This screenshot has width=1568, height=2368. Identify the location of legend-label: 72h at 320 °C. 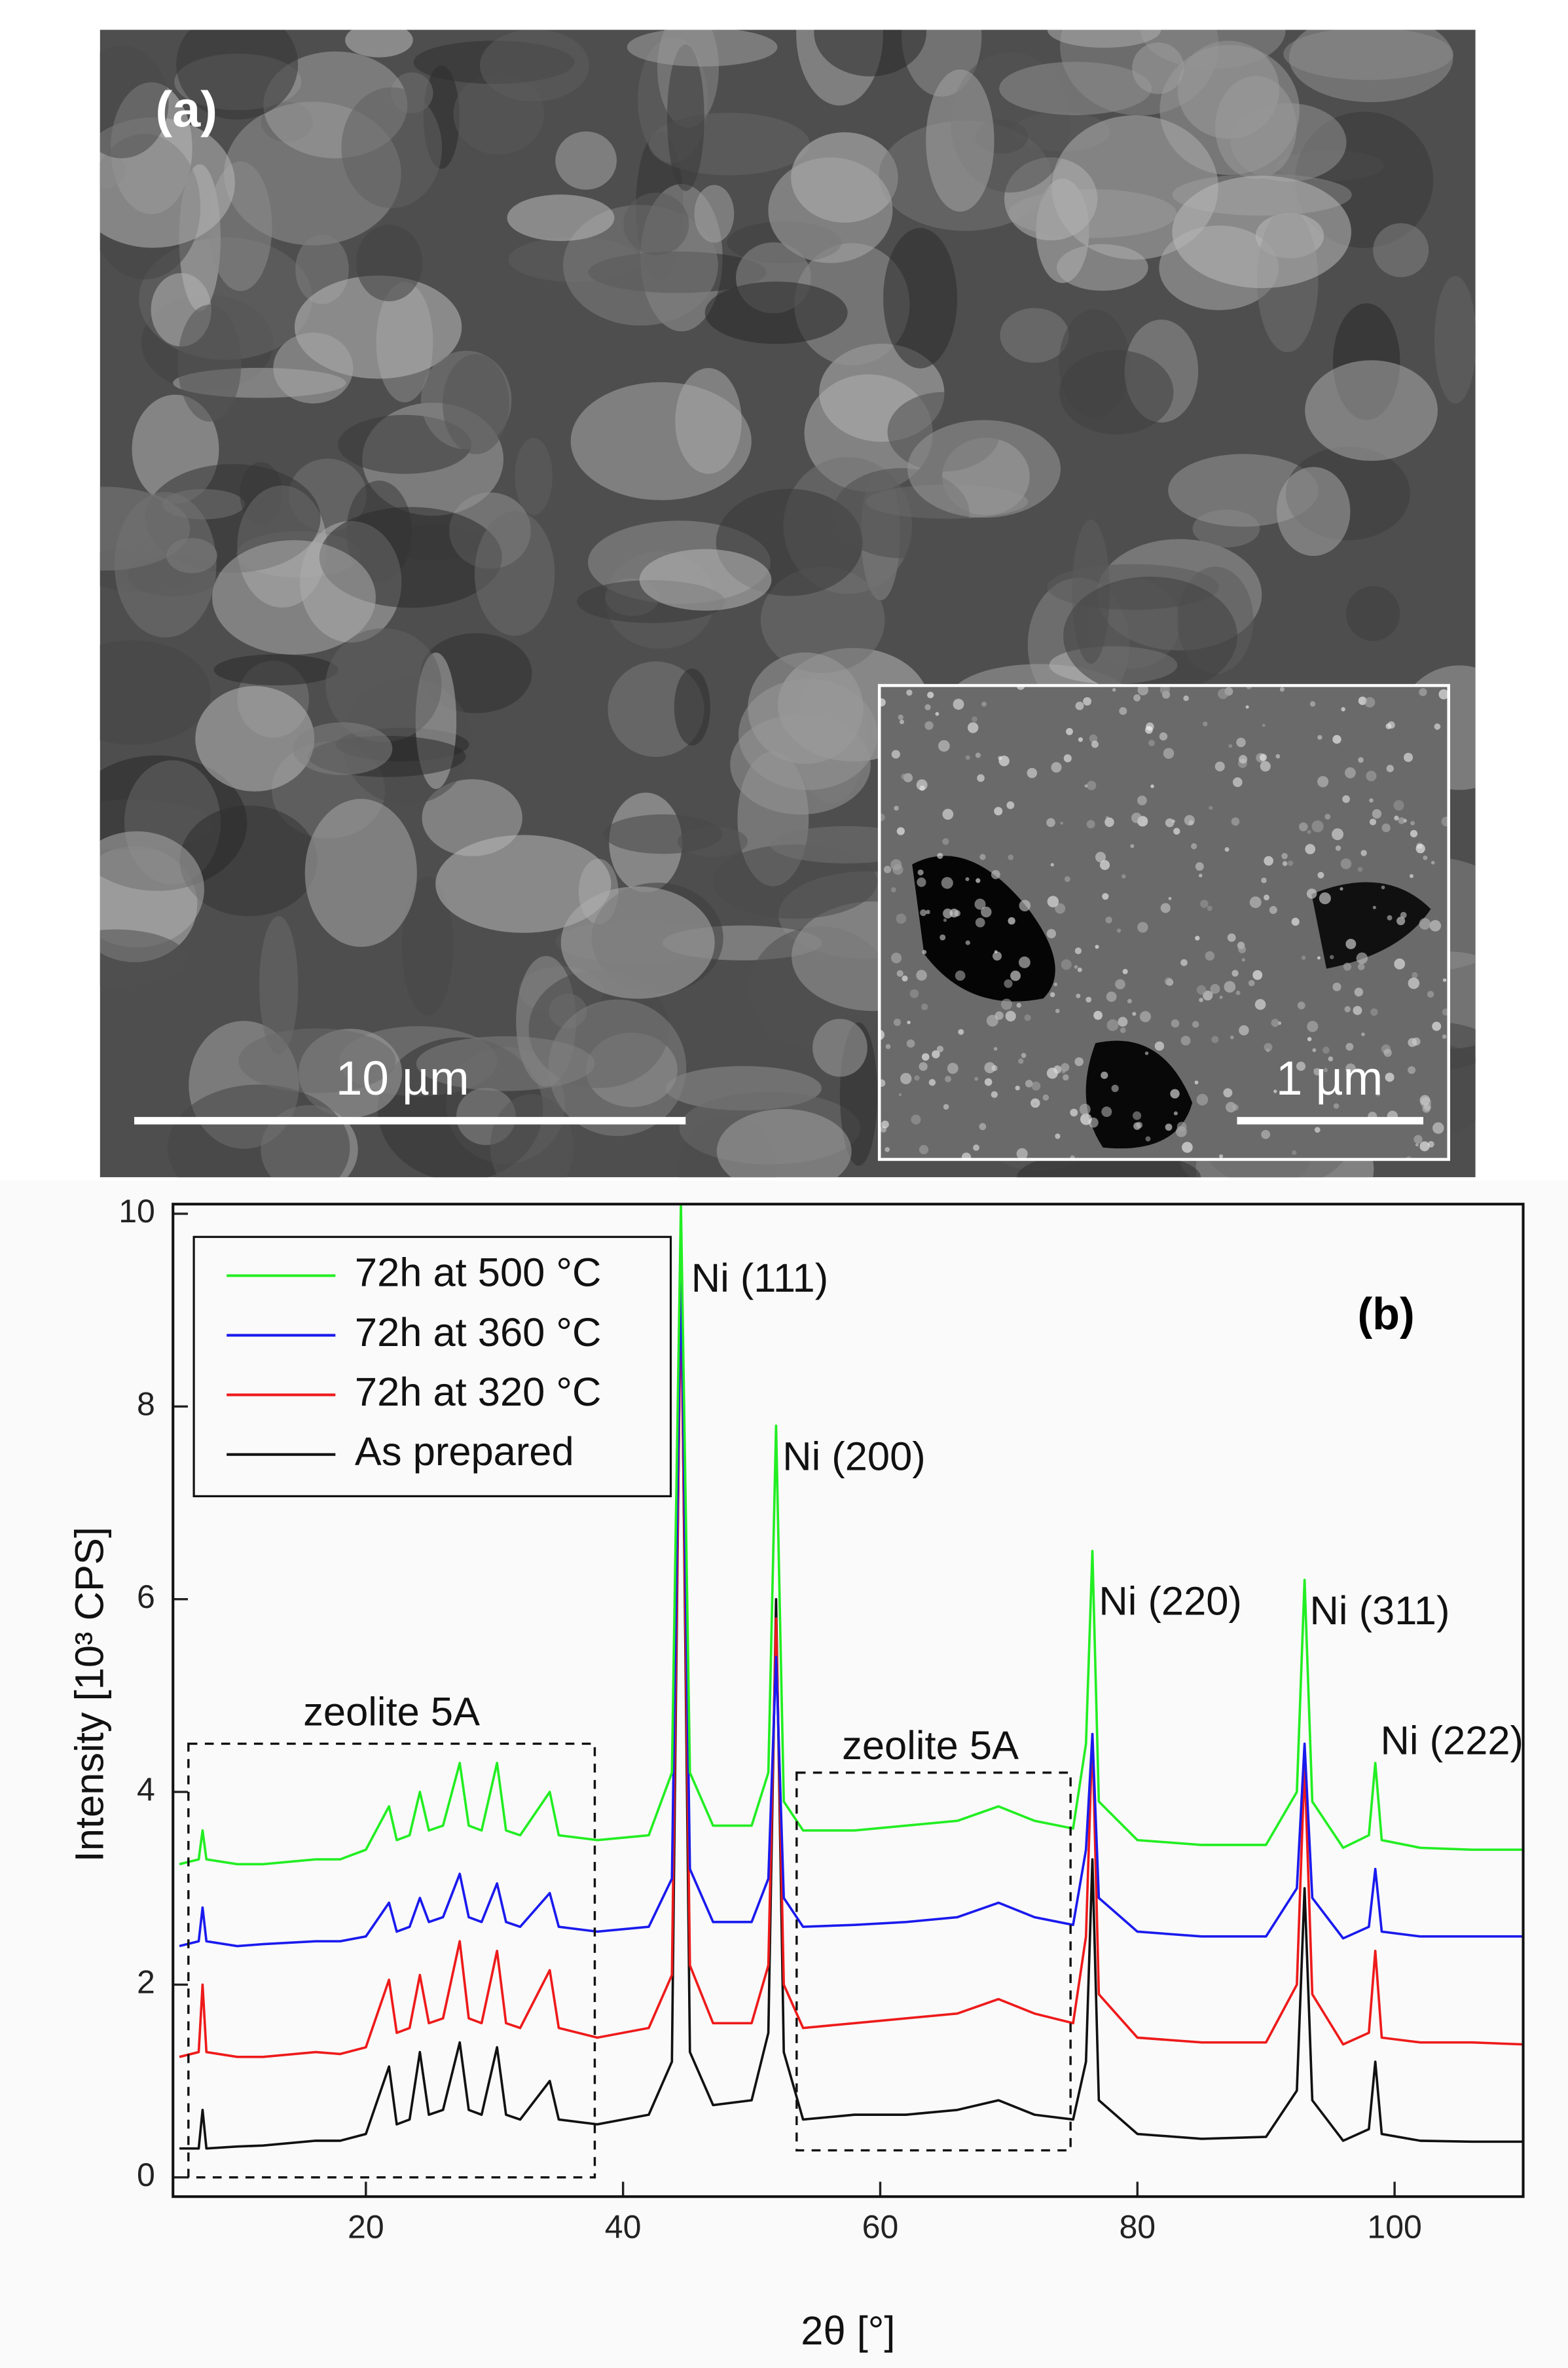
(478, 1392).